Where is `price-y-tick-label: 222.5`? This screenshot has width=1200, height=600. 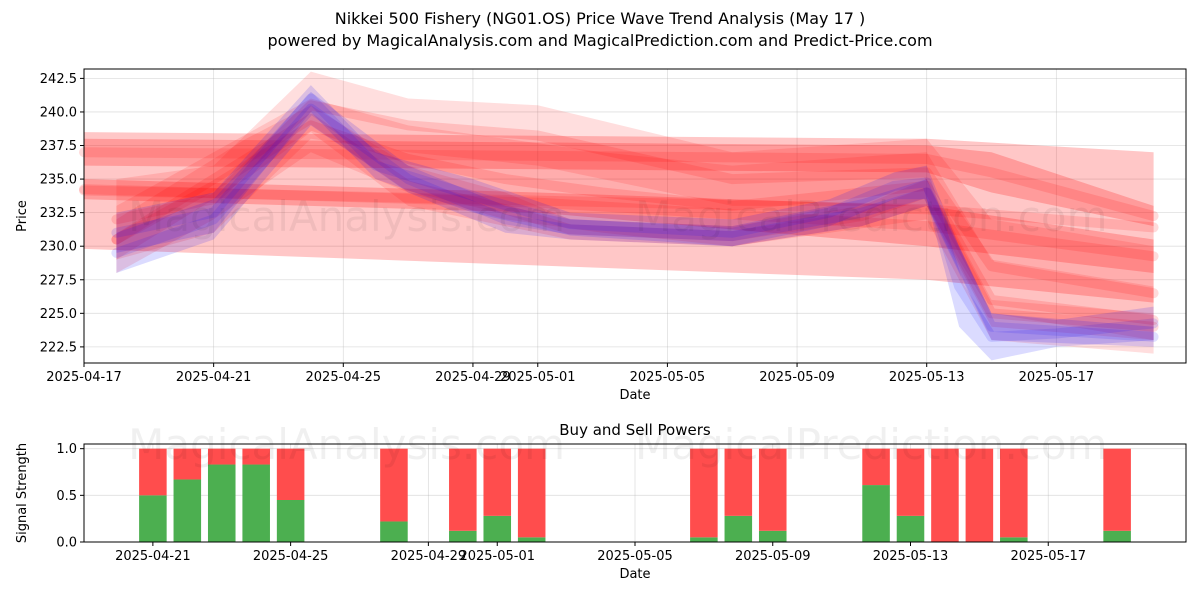
price-y-tick-label: 222.5 is located at coordinates (58, 347).